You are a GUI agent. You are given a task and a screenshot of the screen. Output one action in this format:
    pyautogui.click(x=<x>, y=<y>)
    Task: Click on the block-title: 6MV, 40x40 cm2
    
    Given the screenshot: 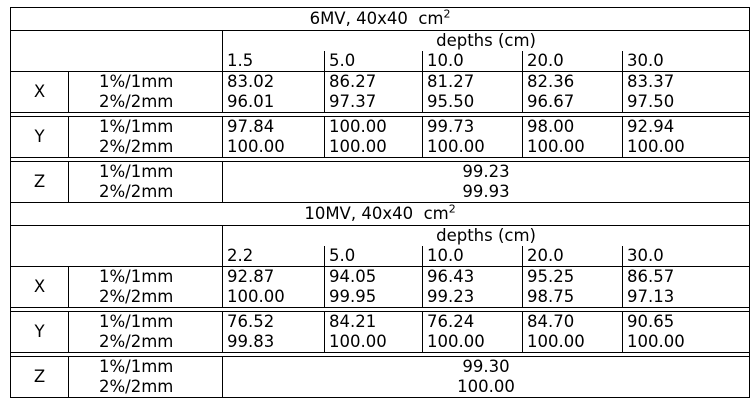 What is the action you would take?
    pyautogui.click(x=380, y=19)
    